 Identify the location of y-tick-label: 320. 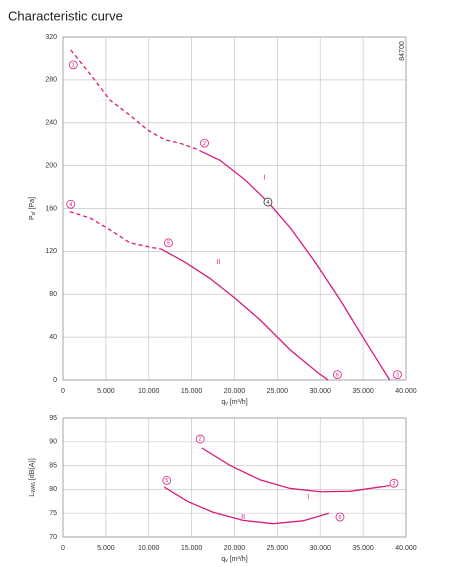
(51, 37).